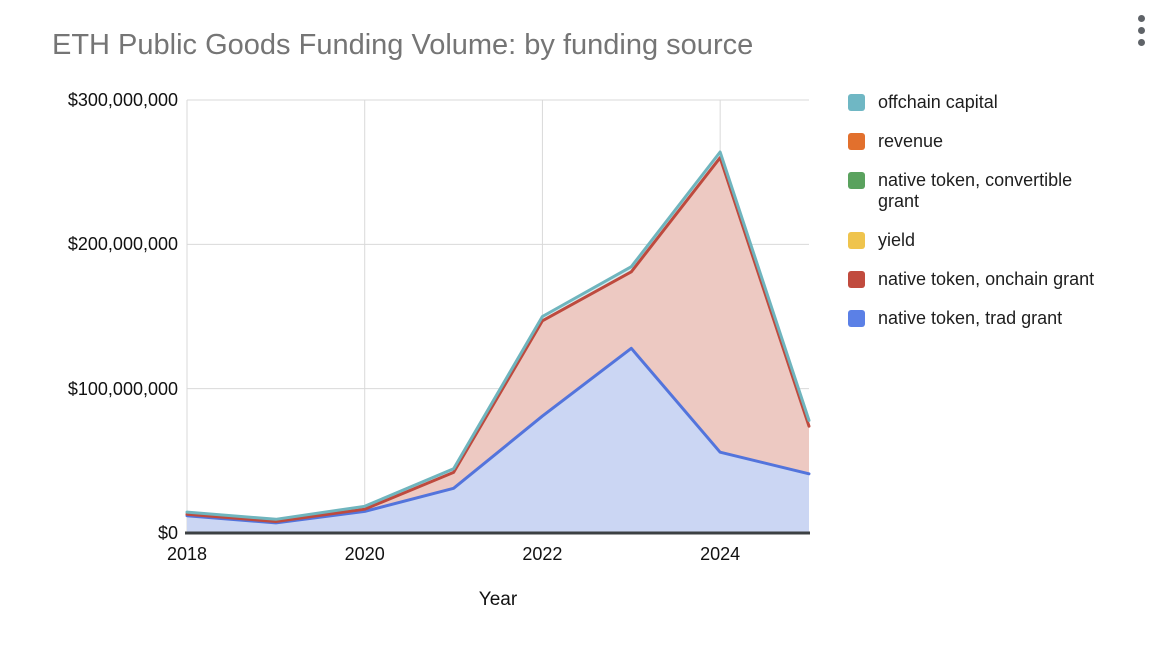 The image size is (1172, 648). What do you see at coordinates (122, 388) in the screenshot?
I see `y-tick-label-100-000-000: $100,000,000` at bounding box center [122, 388].